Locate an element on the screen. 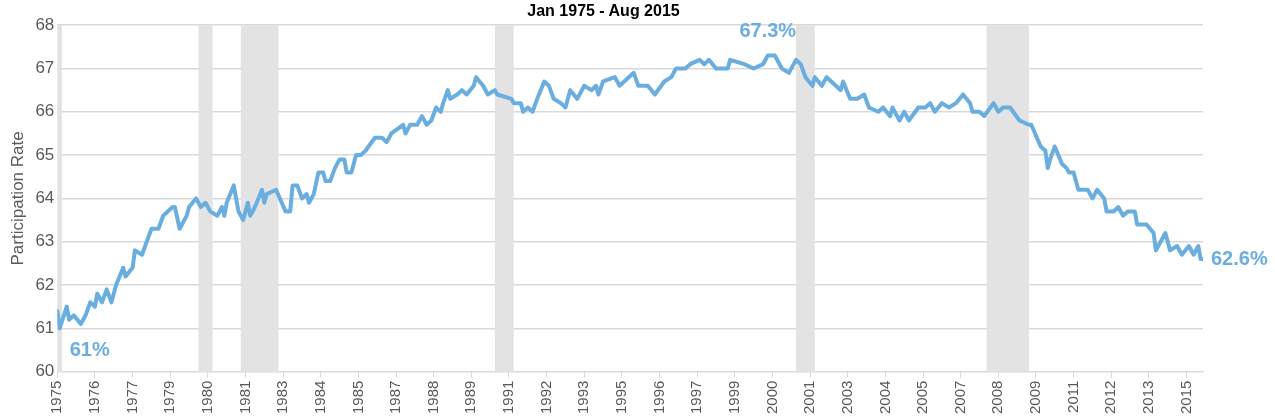 The width and height of the screenshot is (1275, 419). y-tick-label: 65 is located at coordinates (45, 154).